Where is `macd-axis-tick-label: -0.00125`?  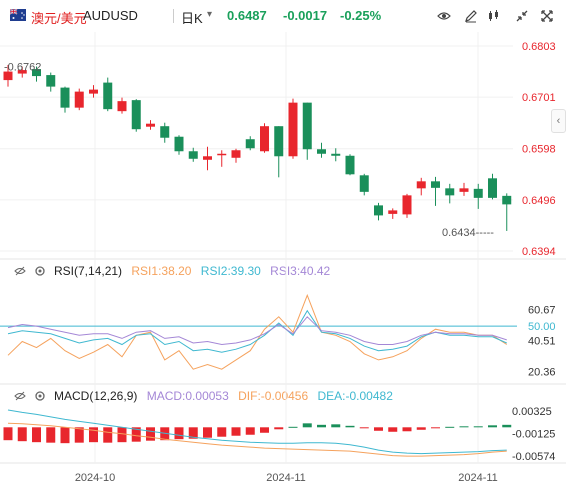
macd-axis-tick-label: -0.00125 is located at coordinates (533, 435).